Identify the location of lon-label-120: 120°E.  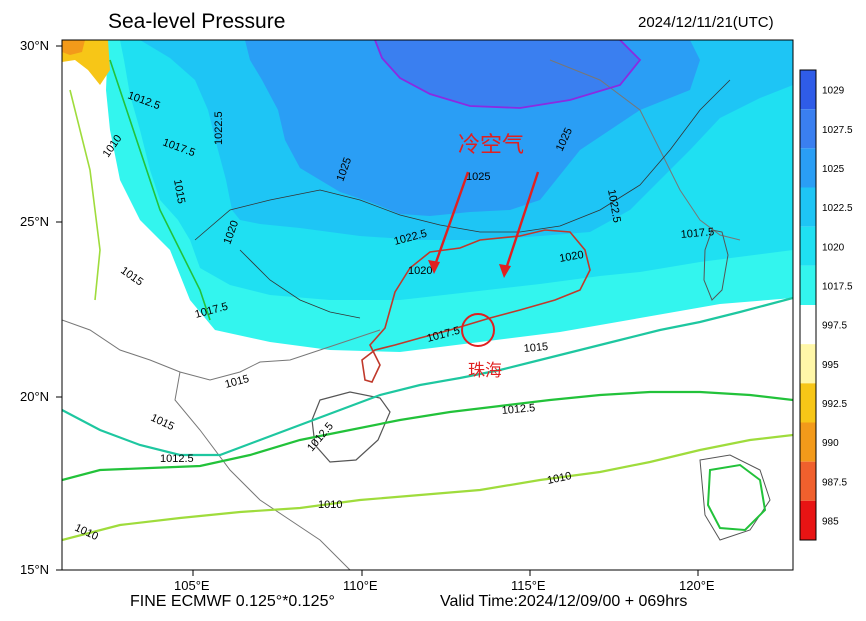
(697, 585).